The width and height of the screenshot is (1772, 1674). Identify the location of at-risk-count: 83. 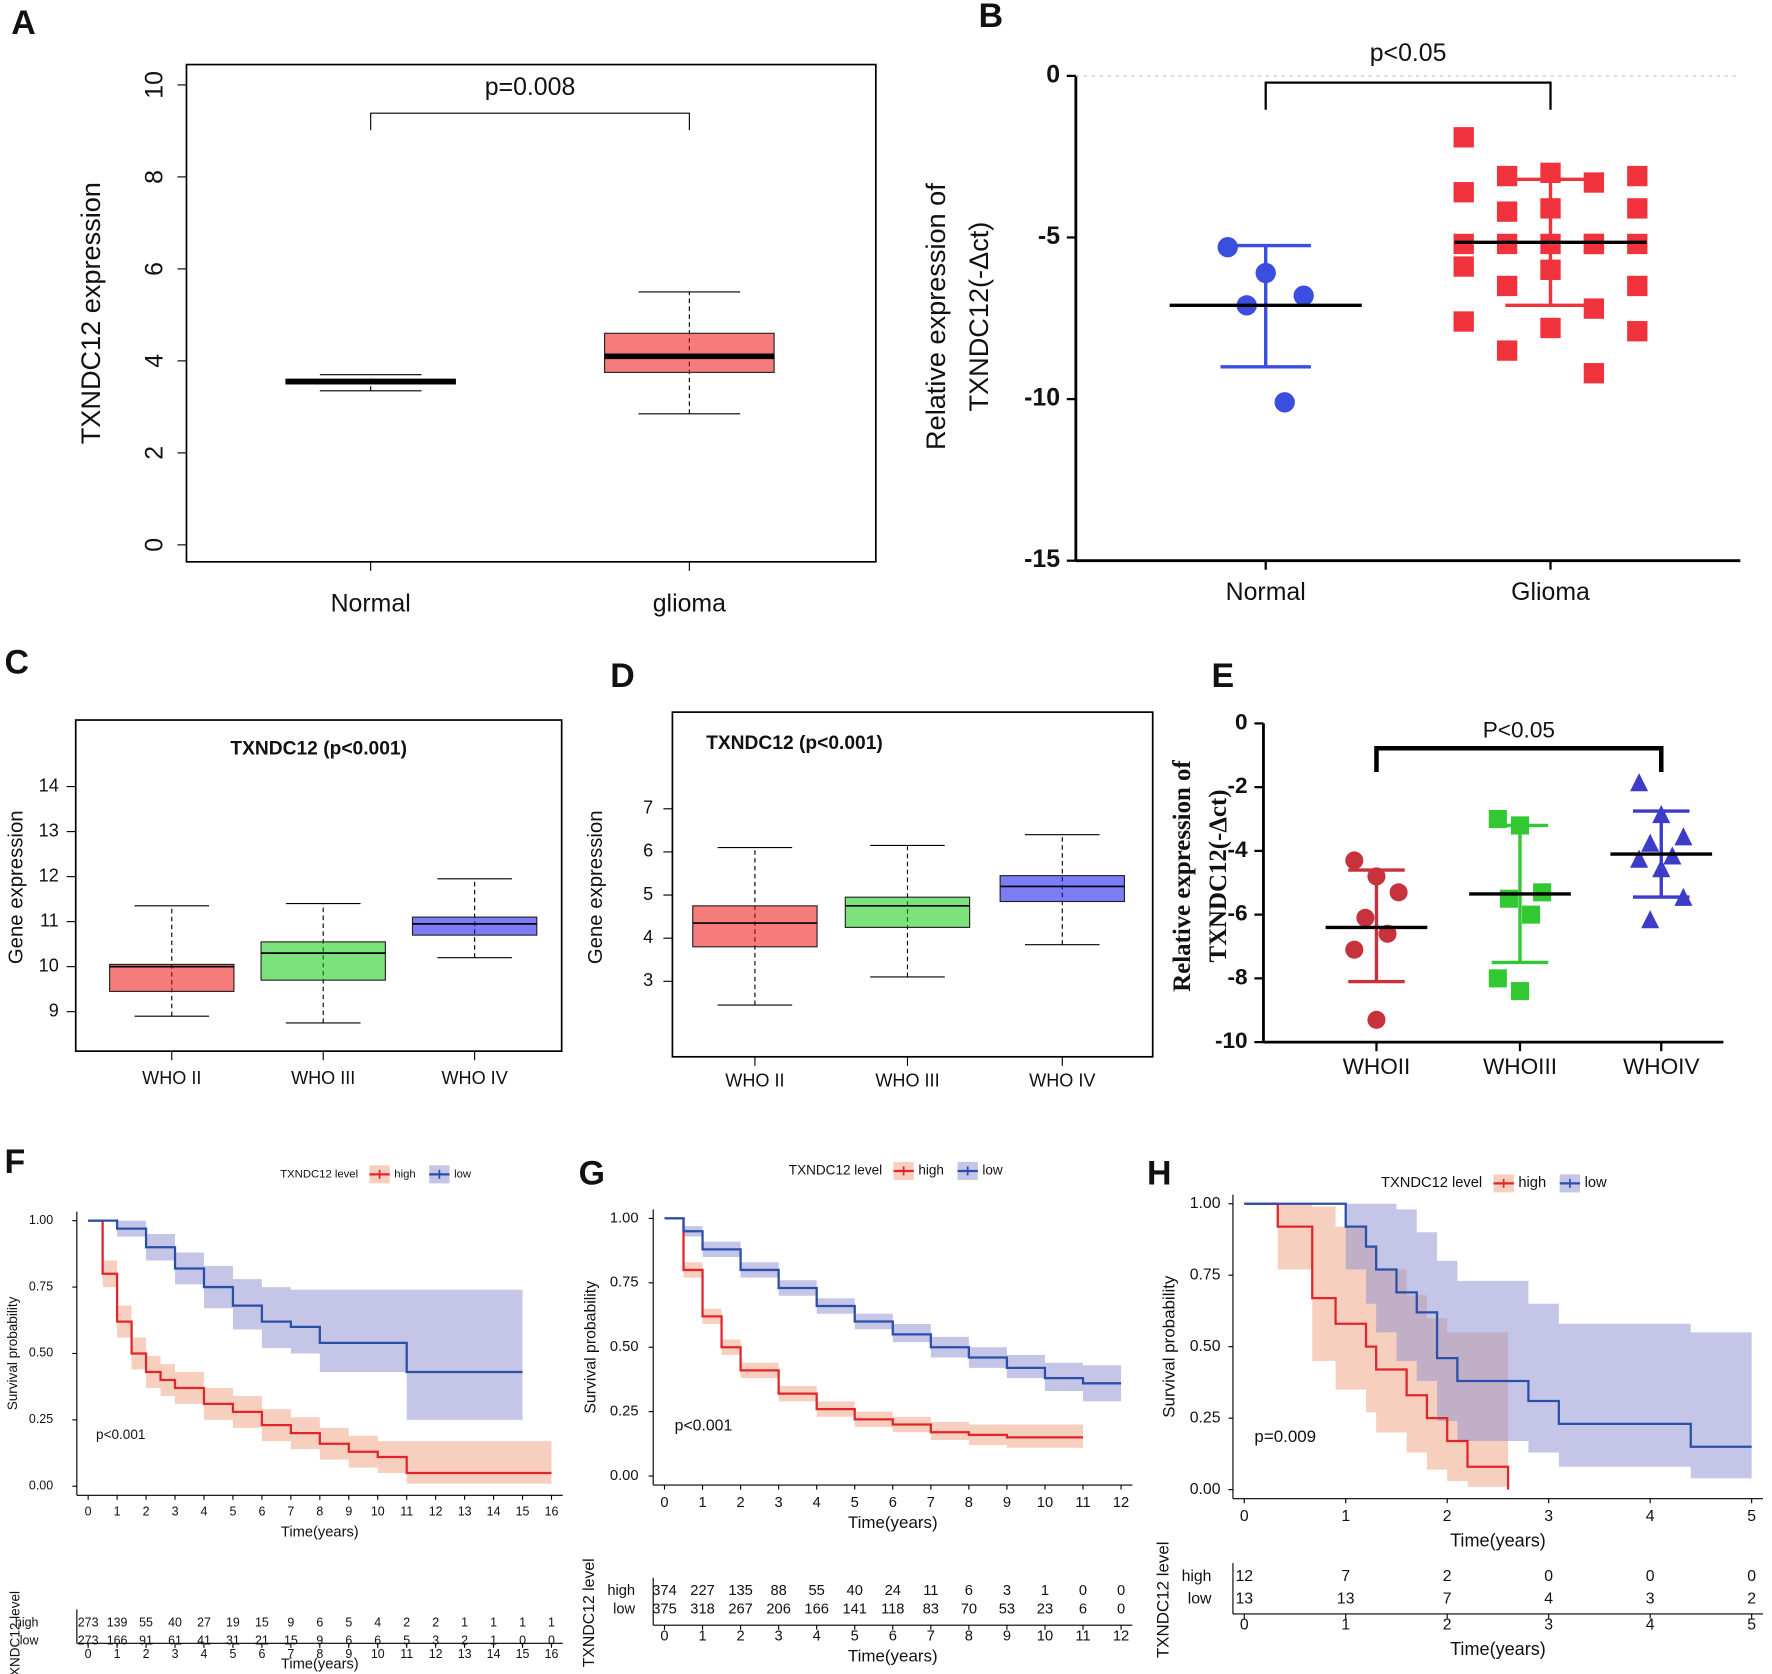
(931, 1609).